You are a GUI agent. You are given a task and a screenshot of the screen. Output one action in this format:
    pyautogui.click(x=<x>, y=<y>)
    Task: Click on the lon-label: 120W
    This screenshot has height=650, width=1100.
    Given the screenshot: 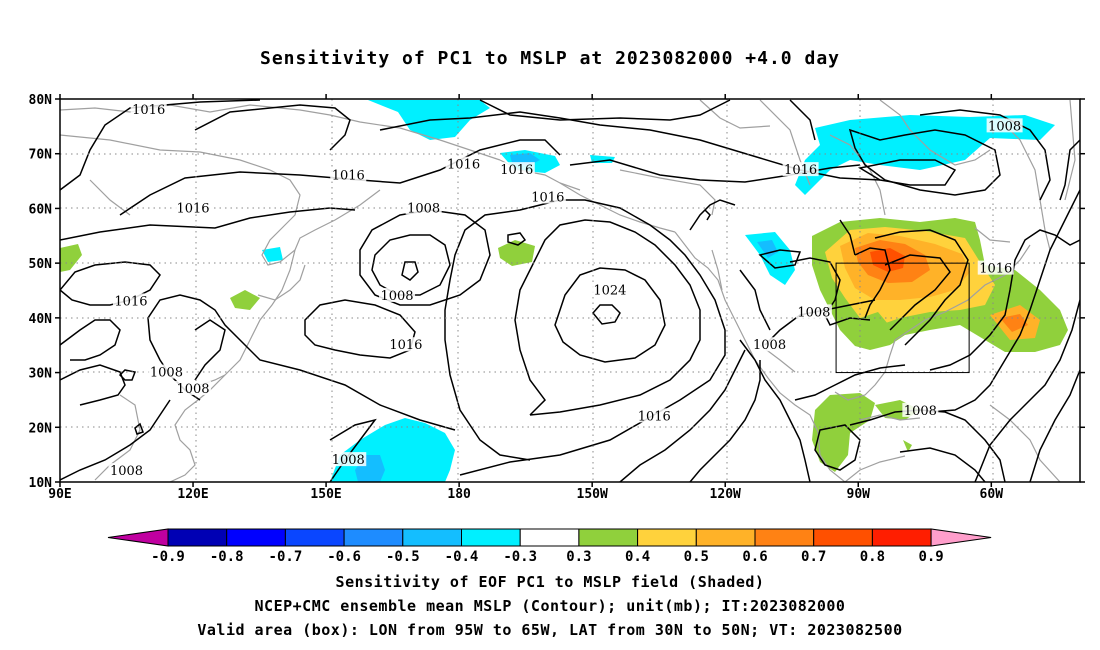 What is the action you would take?
    pyautogui.click(x=725, y=494)
    